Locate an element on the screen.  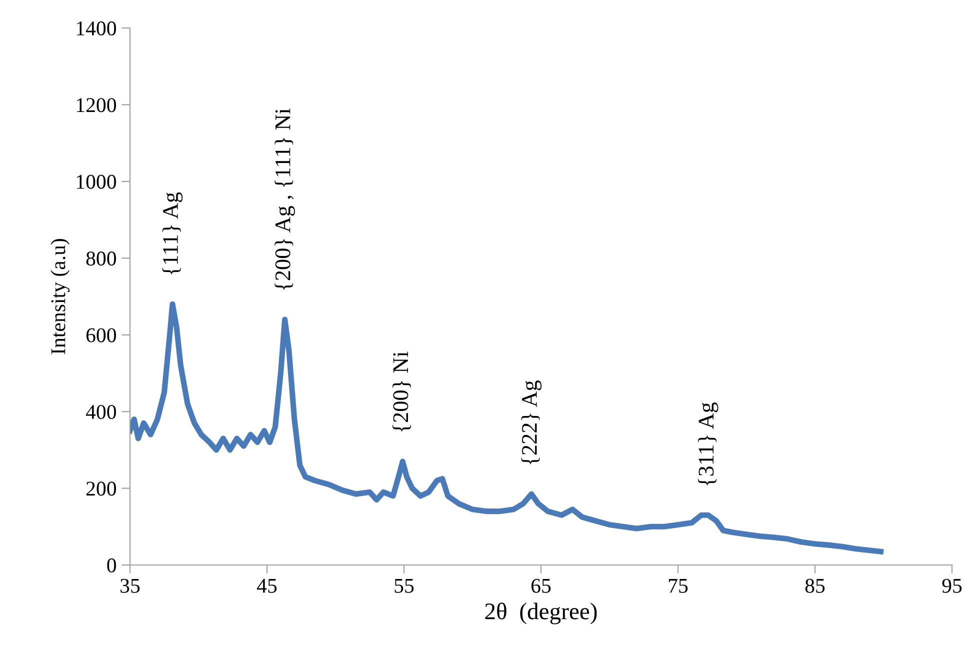
x-axis-title: 2θ (degree) is located at coordinates (541, 613).